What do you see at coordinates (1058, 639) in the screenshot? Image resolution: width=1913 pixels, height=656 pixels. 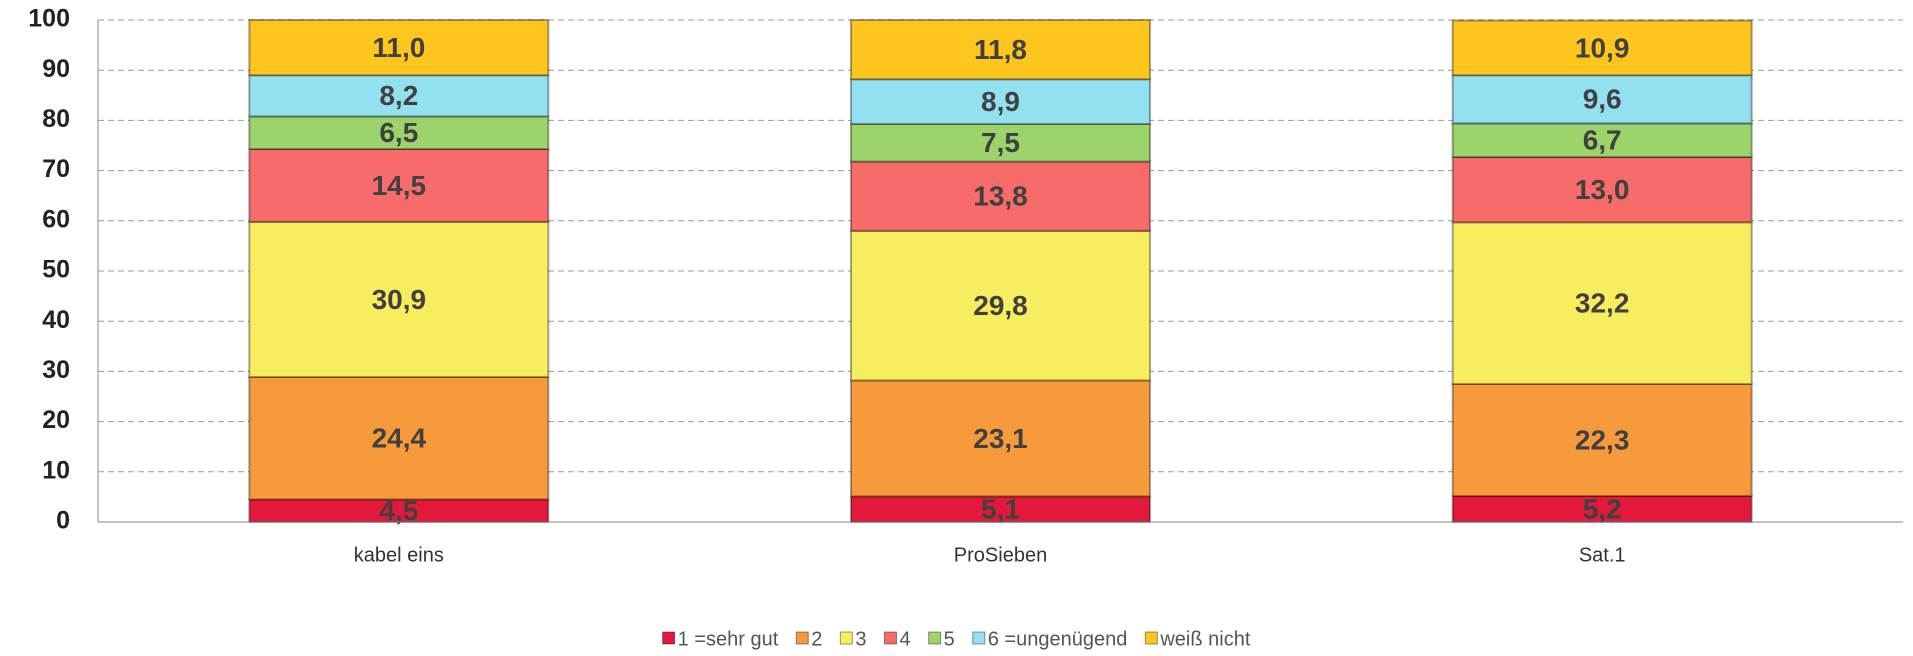 I see `legend-label: 6 =ungenügend` at bounding box center [1058, 639].